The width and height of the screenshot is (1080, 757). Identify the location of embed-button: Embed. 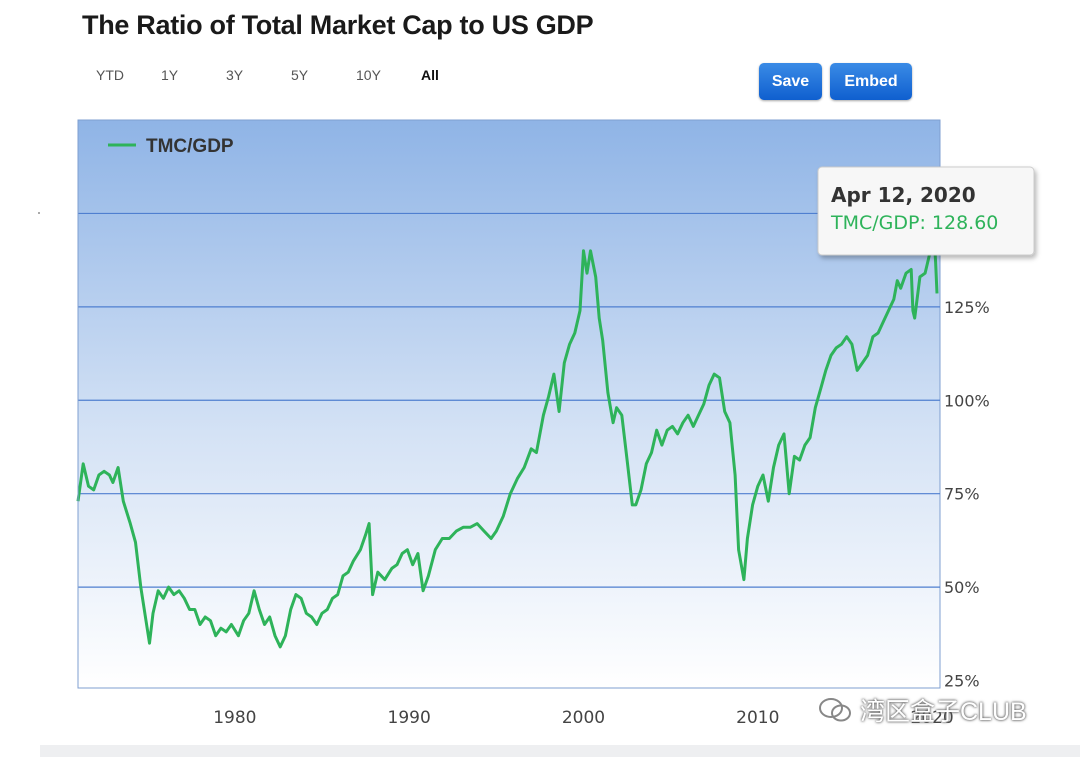
(871, 81).